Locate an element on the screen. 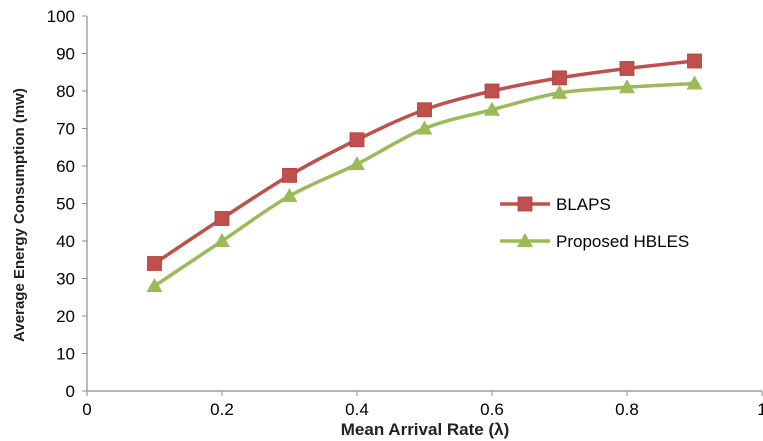  y-tick-label: 40 is located at coordinates (65, 241).